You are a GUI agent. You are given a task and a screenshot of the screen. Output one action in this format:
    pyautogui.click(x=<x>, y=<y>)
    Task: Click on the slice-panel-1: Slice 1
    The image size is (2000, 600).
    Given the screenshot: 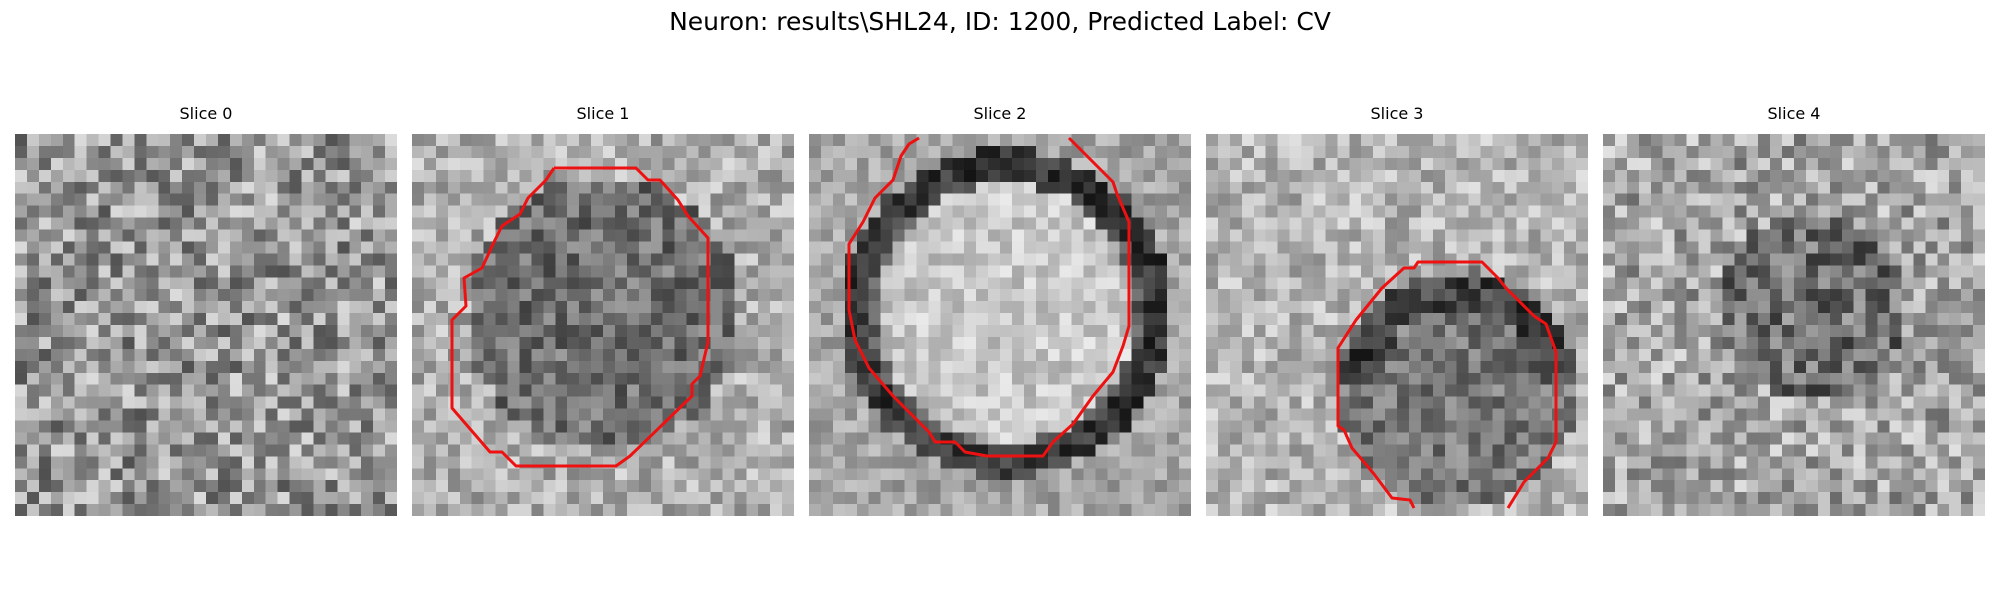 What is the action you would take?
    pyautogui.click(x=603, y=310)
    